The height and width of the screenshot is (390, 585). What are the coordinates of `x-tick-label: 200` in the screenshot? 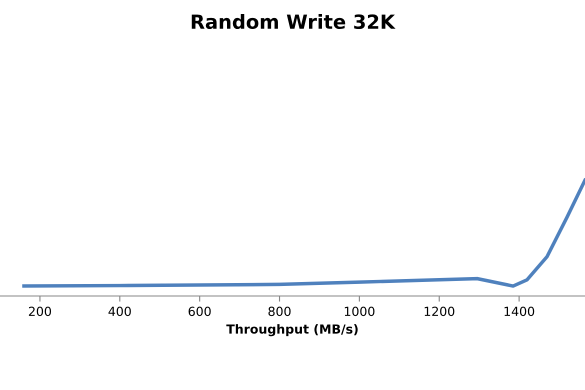 It's located at (40, 311).